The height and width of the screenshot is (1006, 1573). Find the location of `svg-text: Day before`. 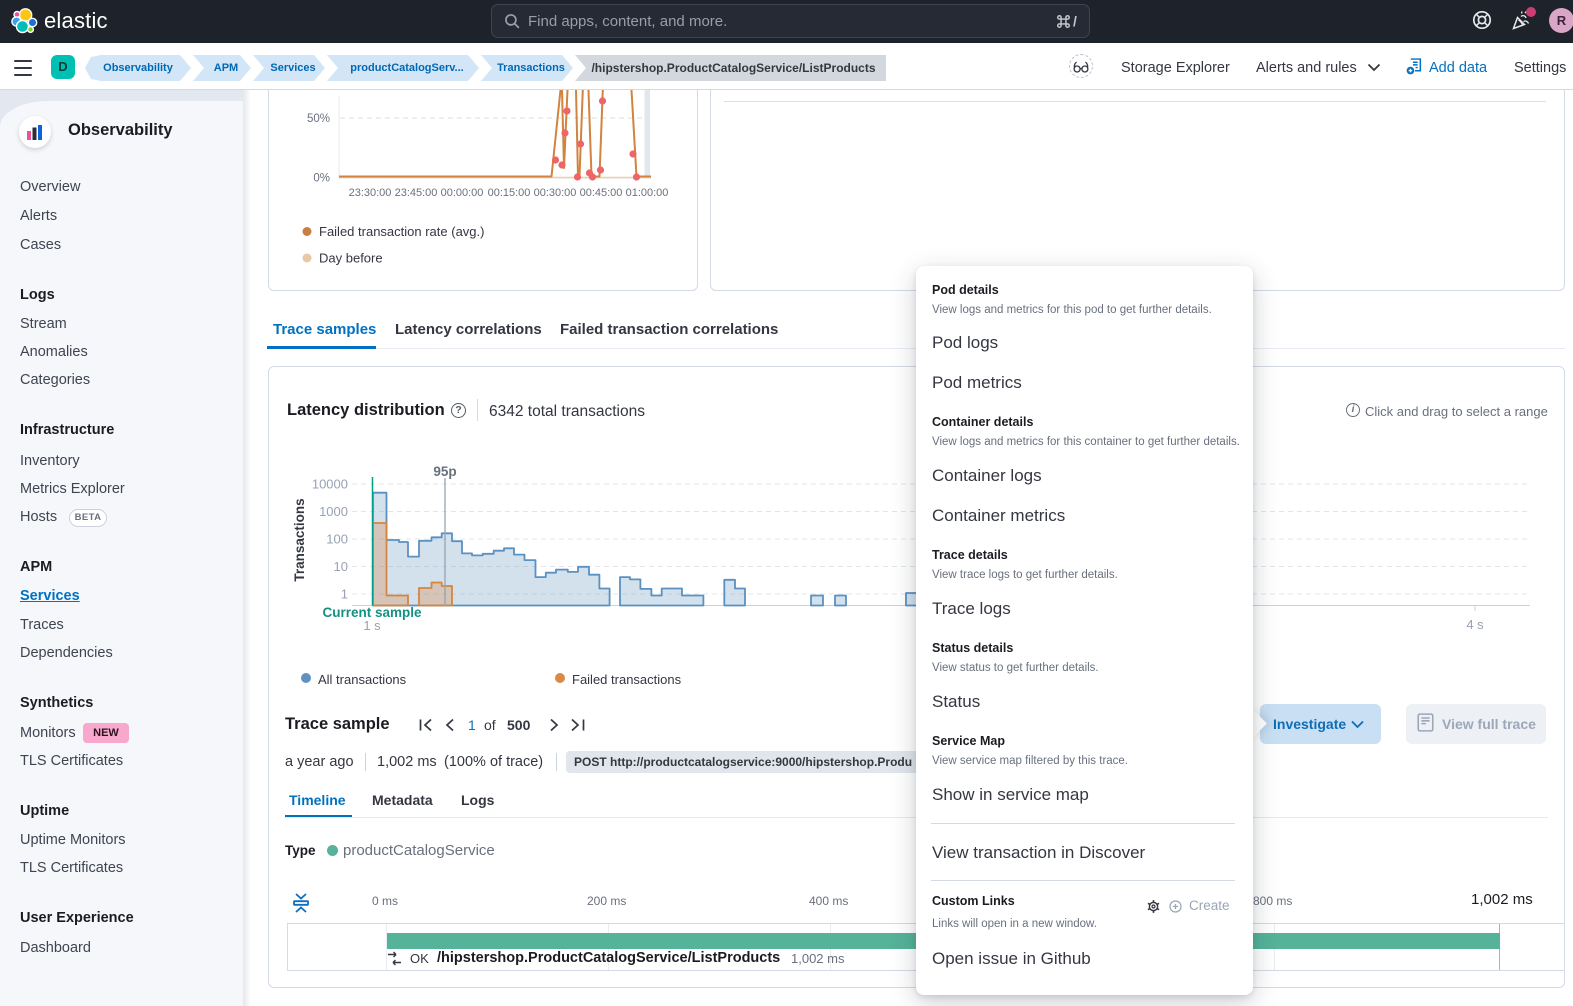

svg-text: Day before is located at coordinates (351, 258).